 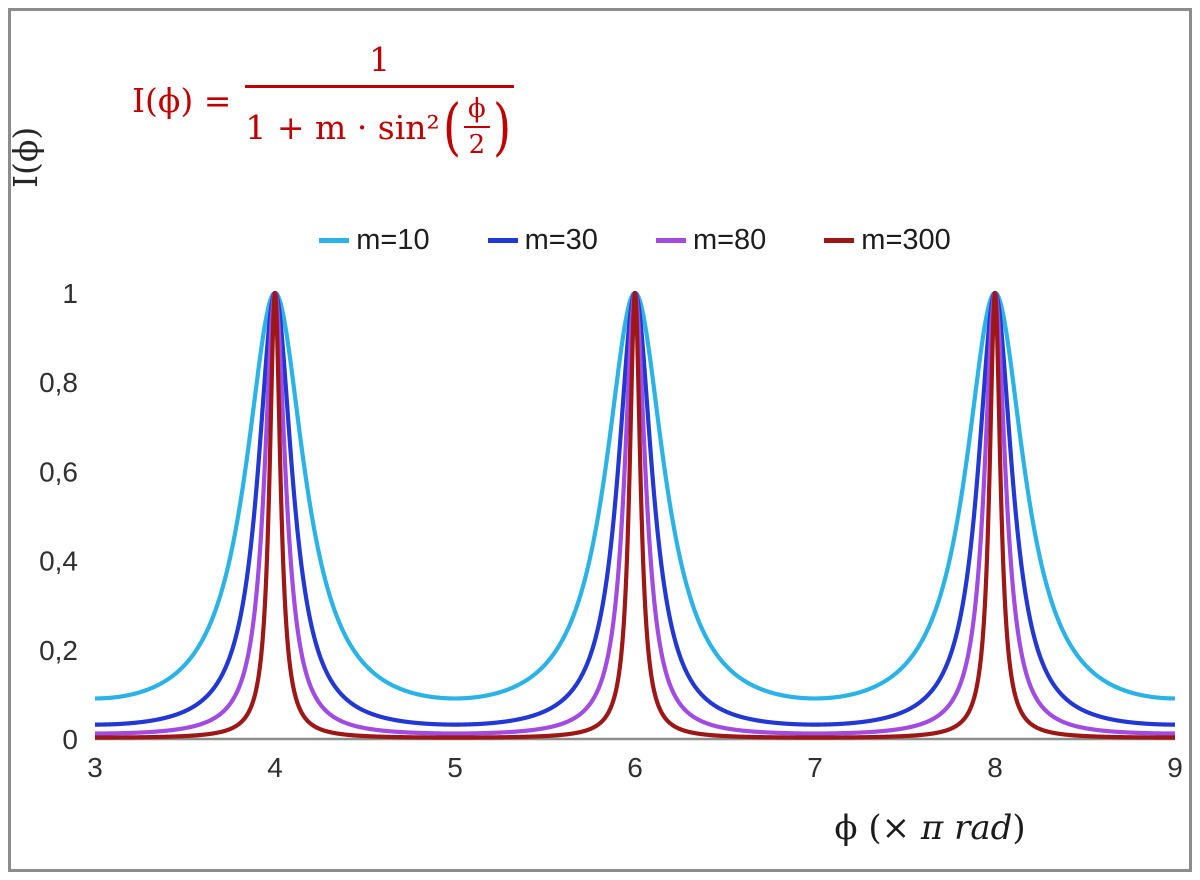 I want to click on close-paren: ), so click(x=501, y=127).